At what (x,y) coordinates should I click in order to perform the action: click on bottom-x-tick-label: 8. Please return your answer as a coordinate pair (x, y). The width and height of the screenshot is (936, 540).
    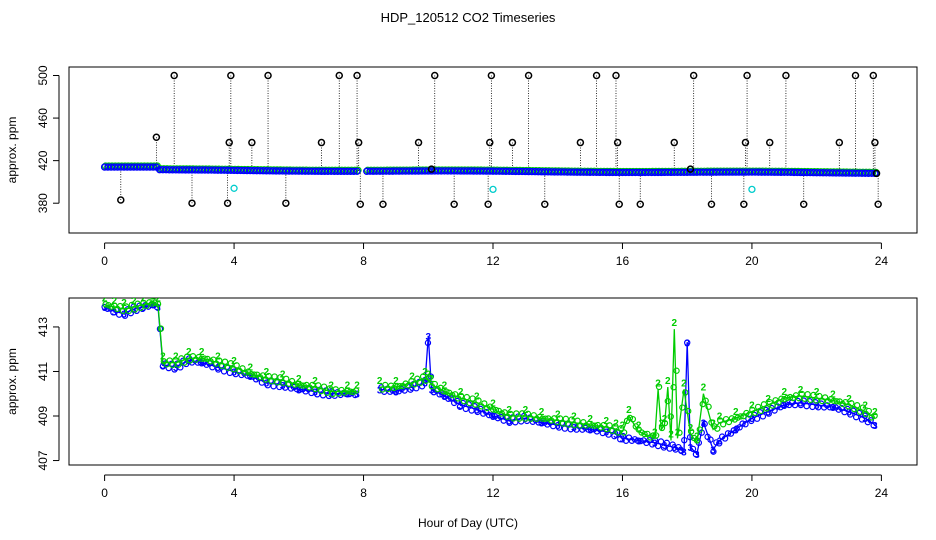
    Looking at the image, I should click on (363, 493).